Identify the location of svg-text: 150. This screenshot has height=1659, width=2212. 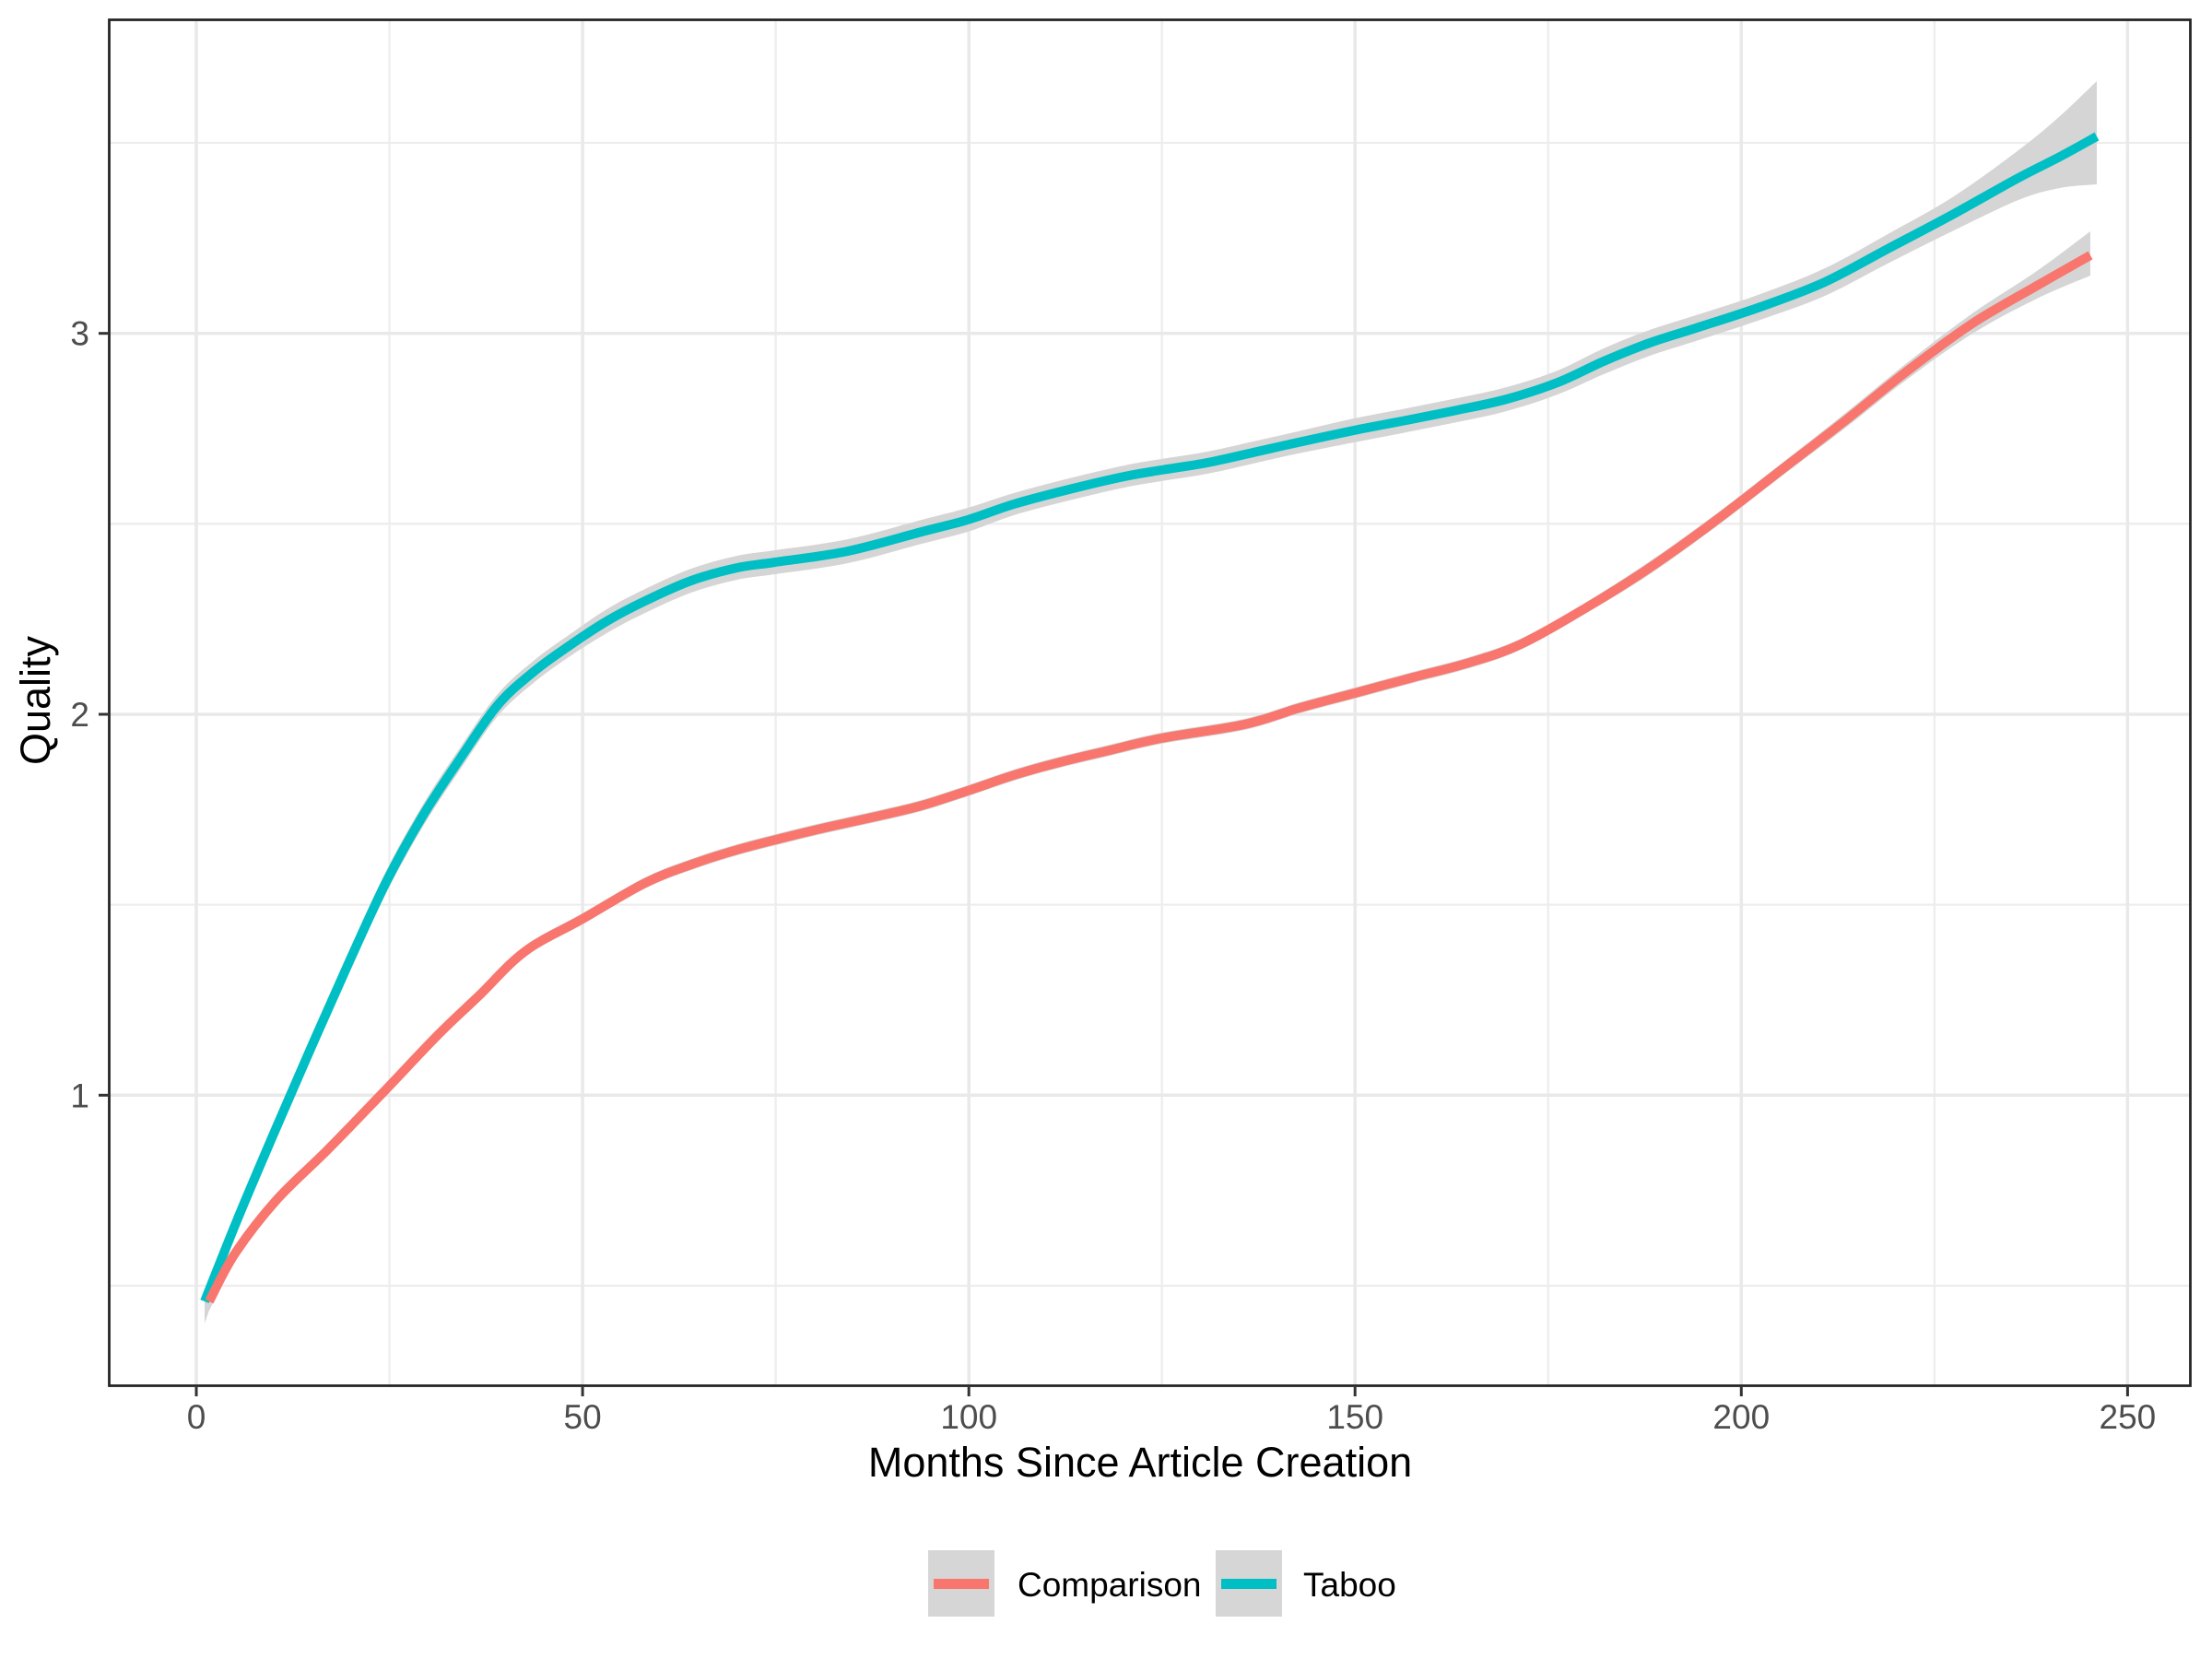
(1354, 1417).